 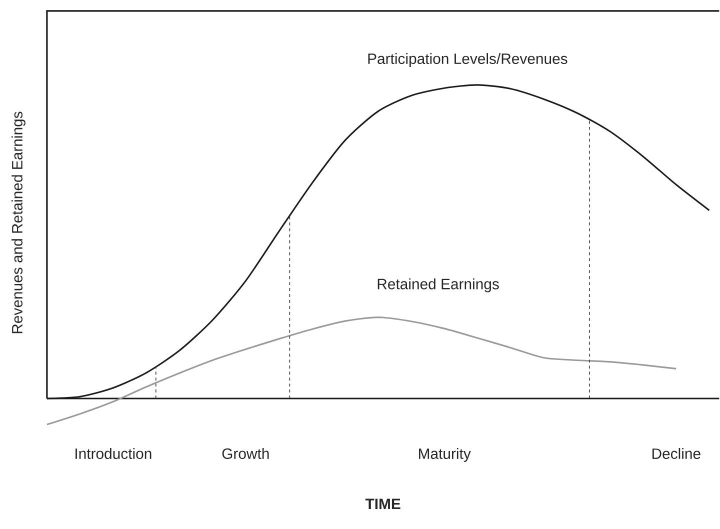 I want to click on x-axis-title: TIME, so click(x=382, y=503).